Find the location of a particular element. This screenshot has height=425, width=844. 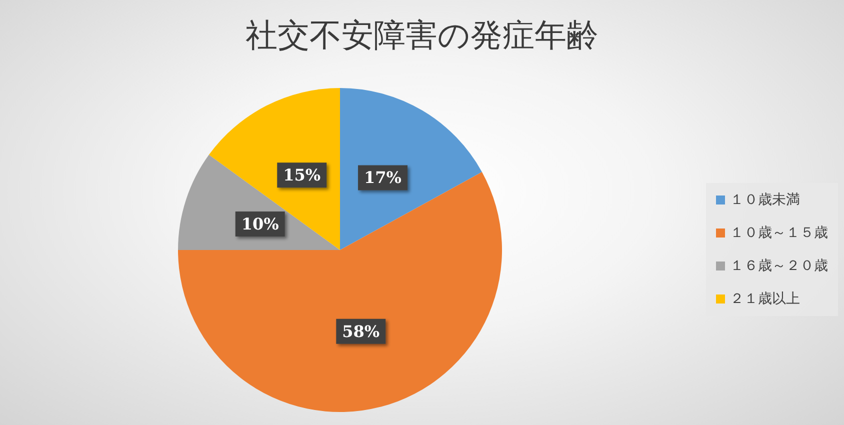

legend-label: １６歳～２０歳 is located at coordinates (779, 266).